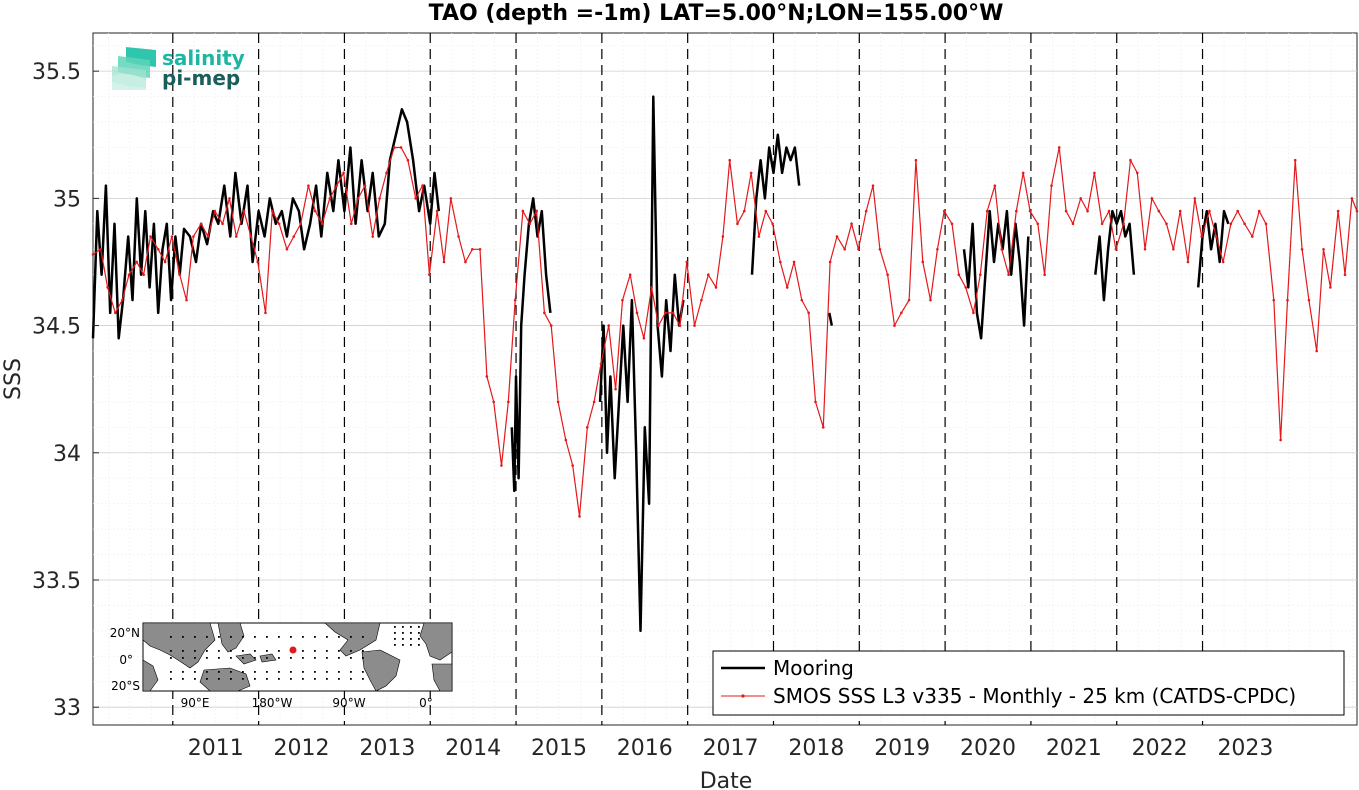 This screenshot has height=790, width=1359. I want to click on map-lon-tick-3: 90°W, so click(348, 703).